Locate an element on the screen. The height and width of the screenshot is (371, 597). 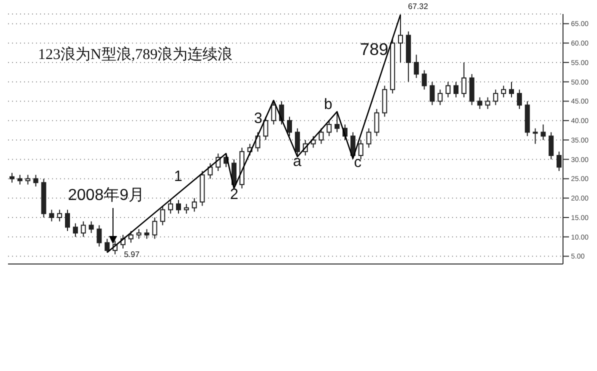
annotation: 2 is located at coordinates (234, 195).